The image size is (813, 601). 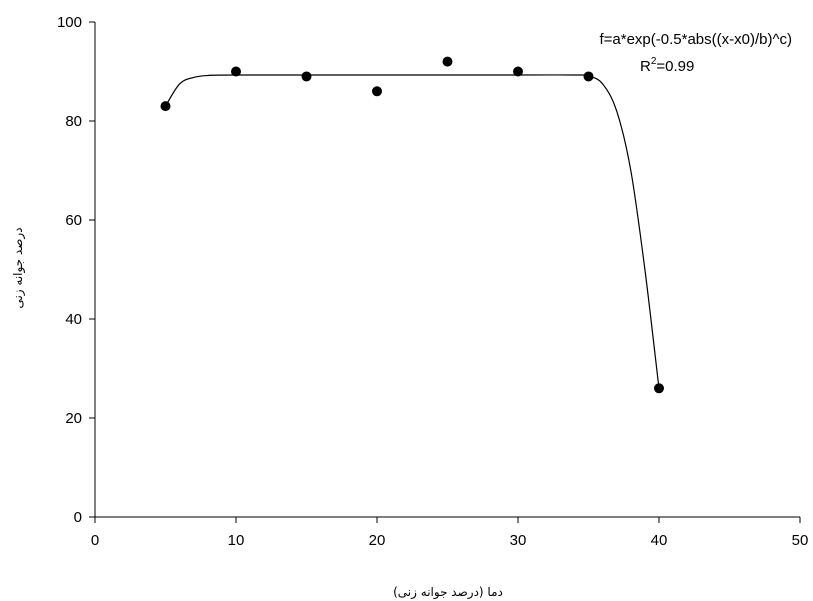 What do you see at coordinates (518, 540) in the screenshot?
I see `x-tick-label: 30` at bounding box center [518, 540].